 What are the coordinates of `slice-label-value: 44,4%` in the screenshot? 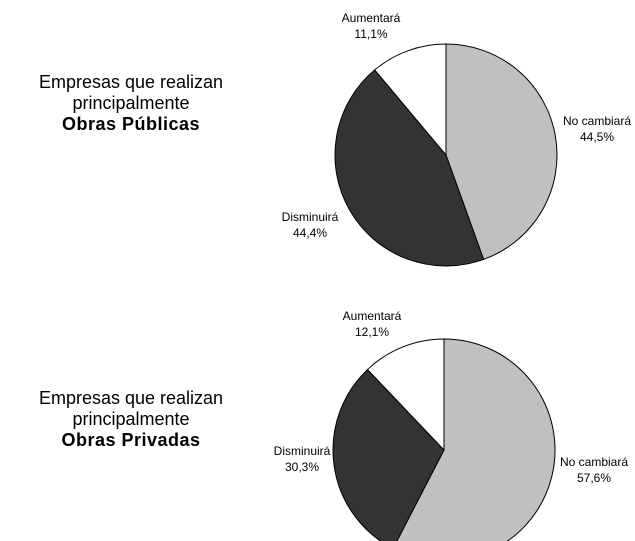 It's located at (310, 233).